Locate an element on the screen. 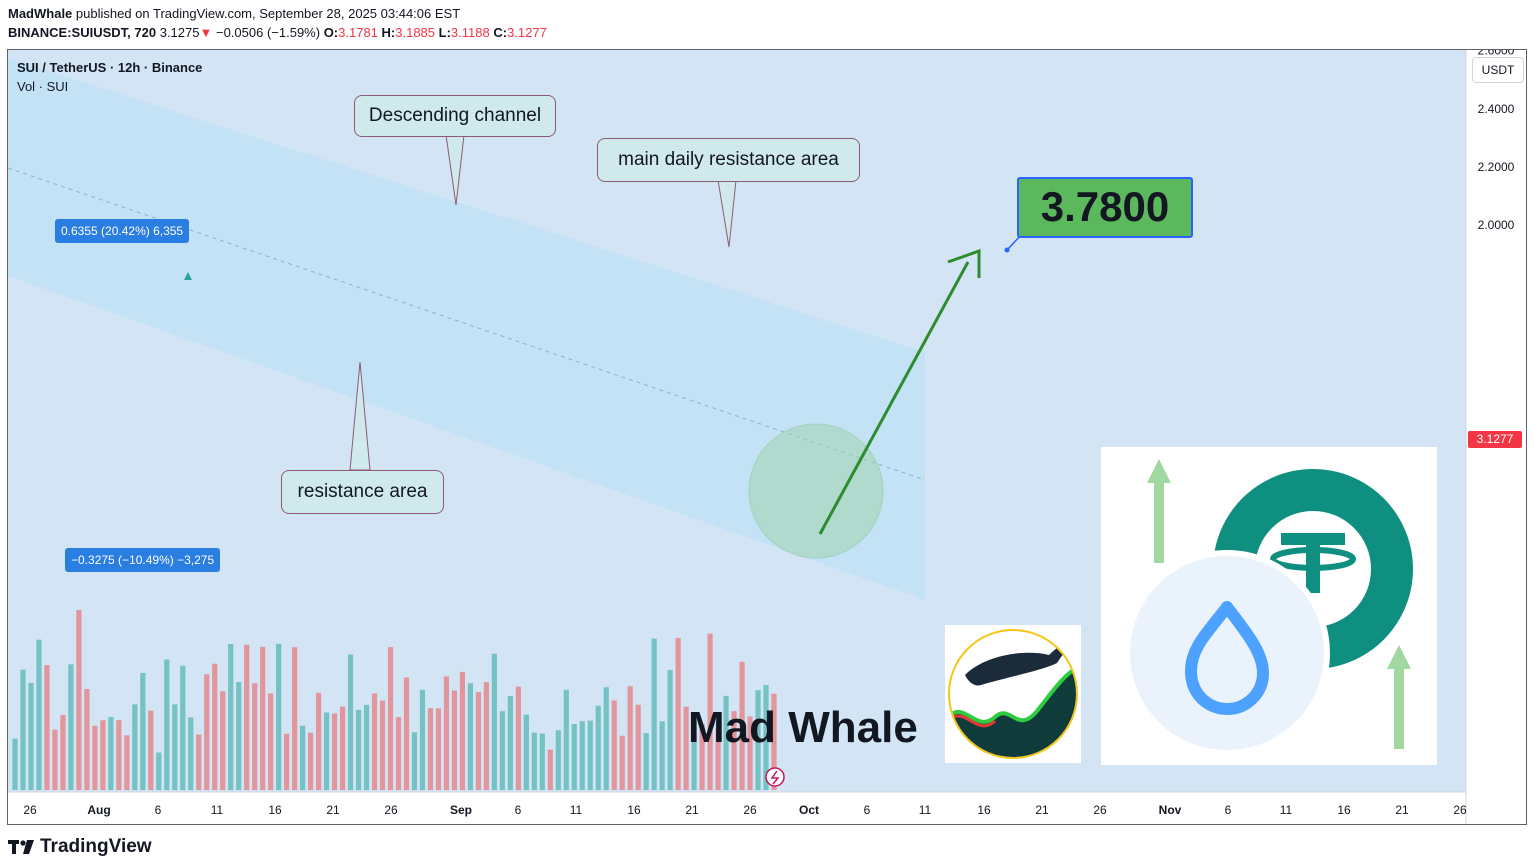  close-value: 3.1277 is located at coordinates (527, 32).